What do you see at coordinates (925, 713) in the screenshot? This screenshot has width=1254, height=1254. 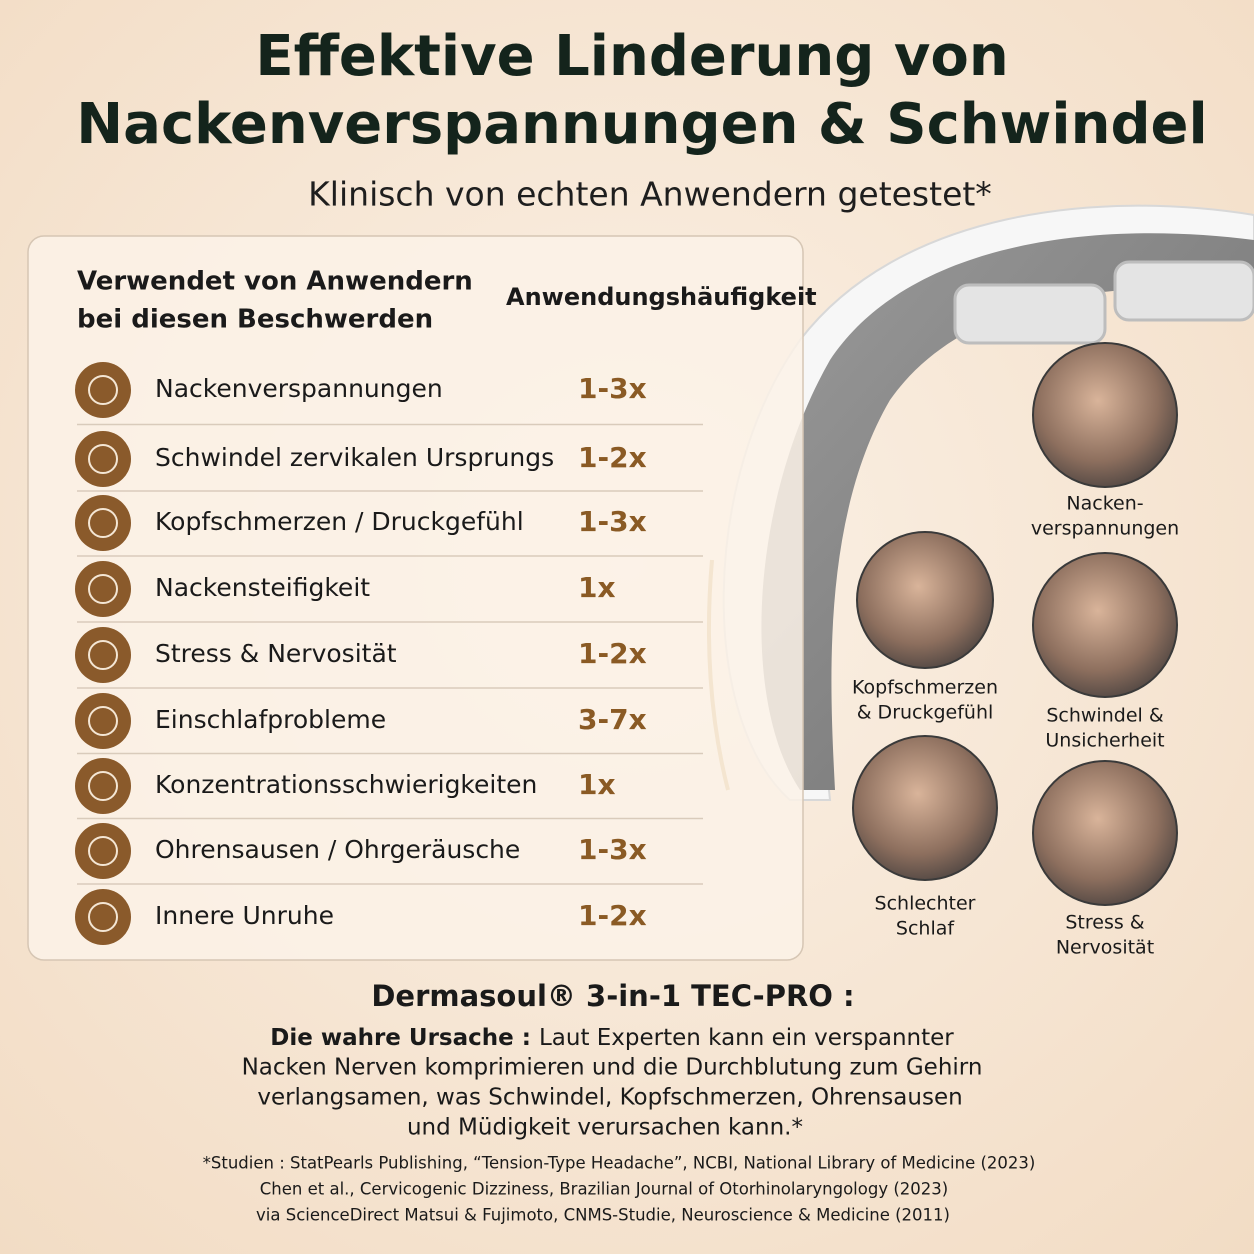 I see `photo-caption: & Druckgefühl` at bounding box center [925, 713].